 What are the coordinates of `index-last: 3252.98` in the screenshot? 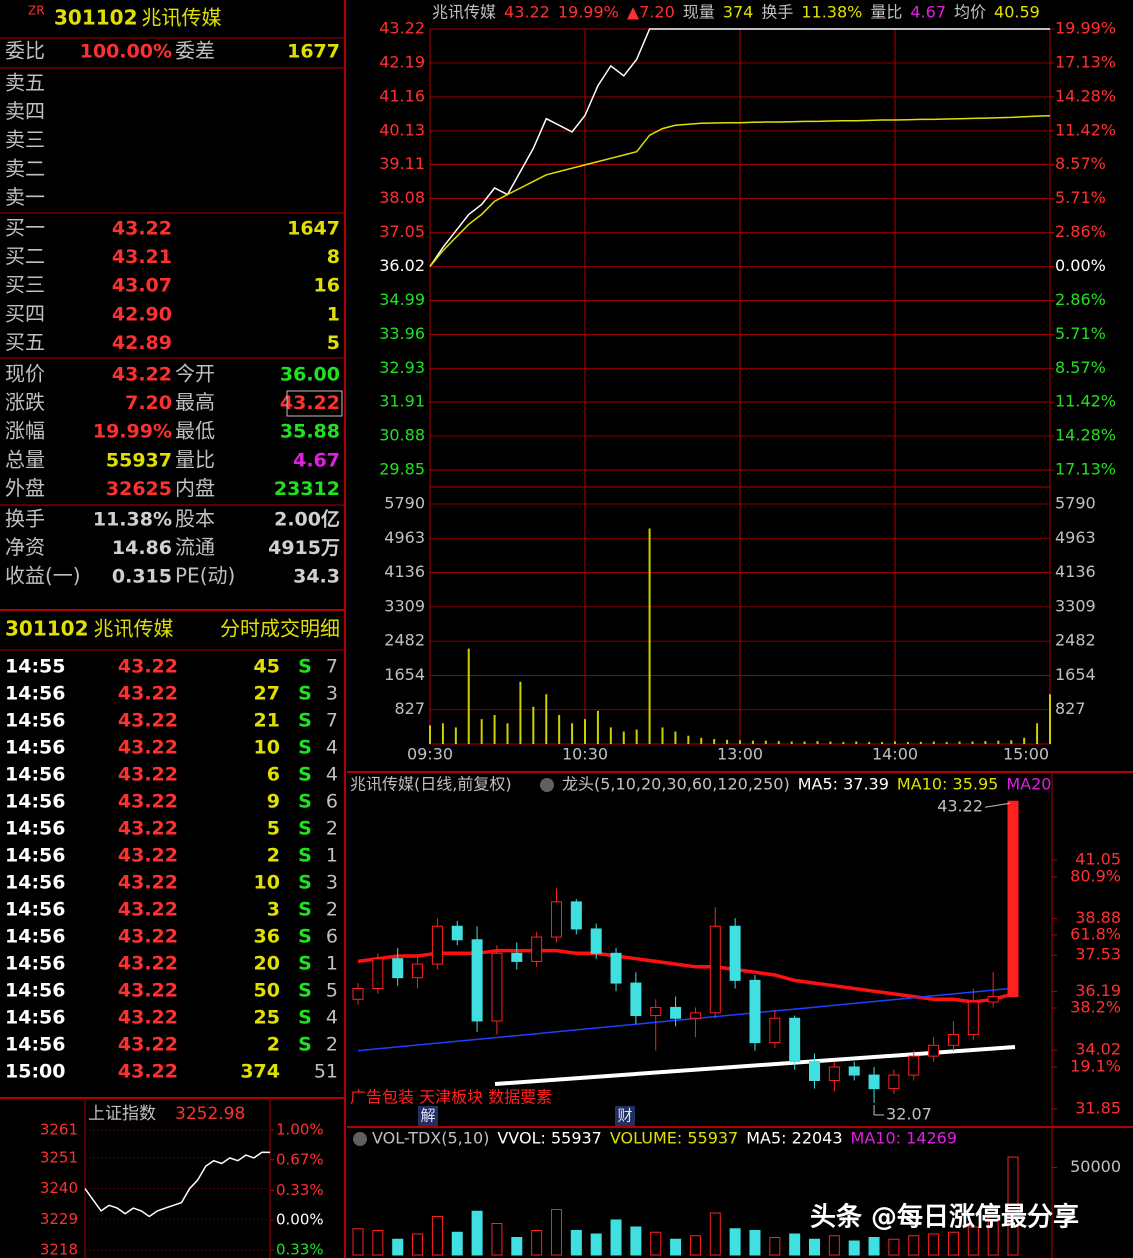 It's located at (210, 1114).